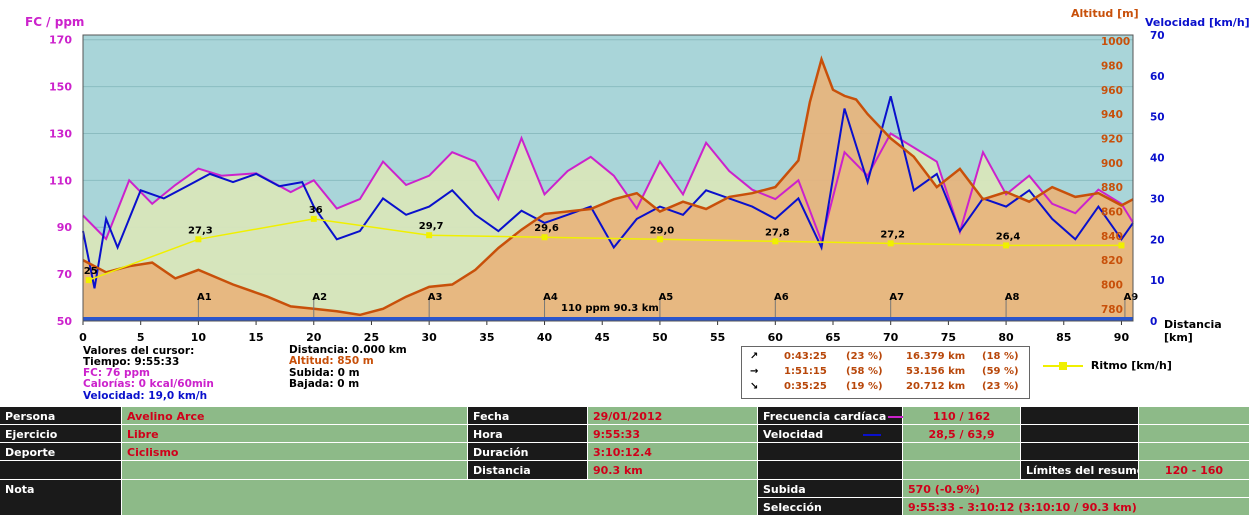  Describe the element at coordinates (61, 452) in the screenshot. I see `deporte-key: Deporte` at that location.